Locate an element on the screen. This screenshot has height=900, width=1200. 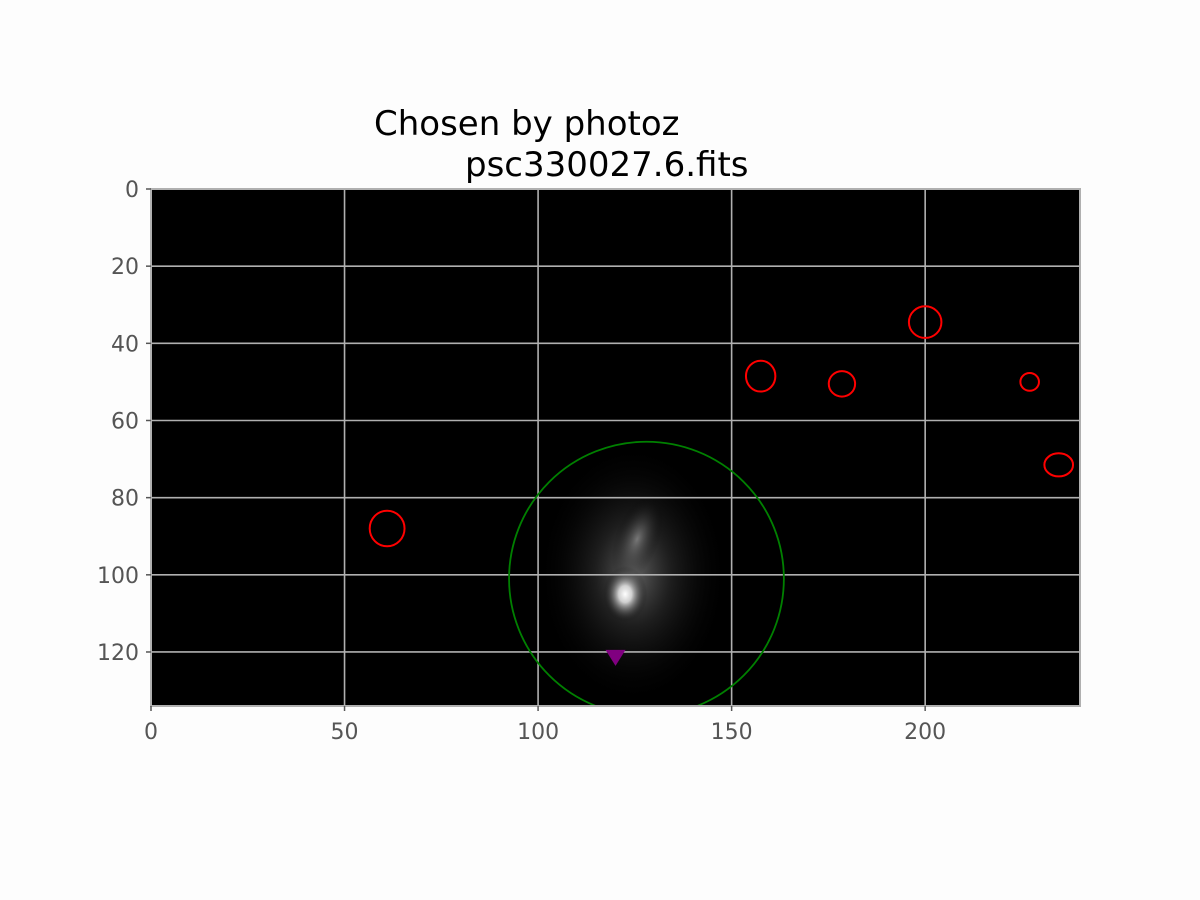
y-tick-label: 100 is located at coordinates (118, 576).